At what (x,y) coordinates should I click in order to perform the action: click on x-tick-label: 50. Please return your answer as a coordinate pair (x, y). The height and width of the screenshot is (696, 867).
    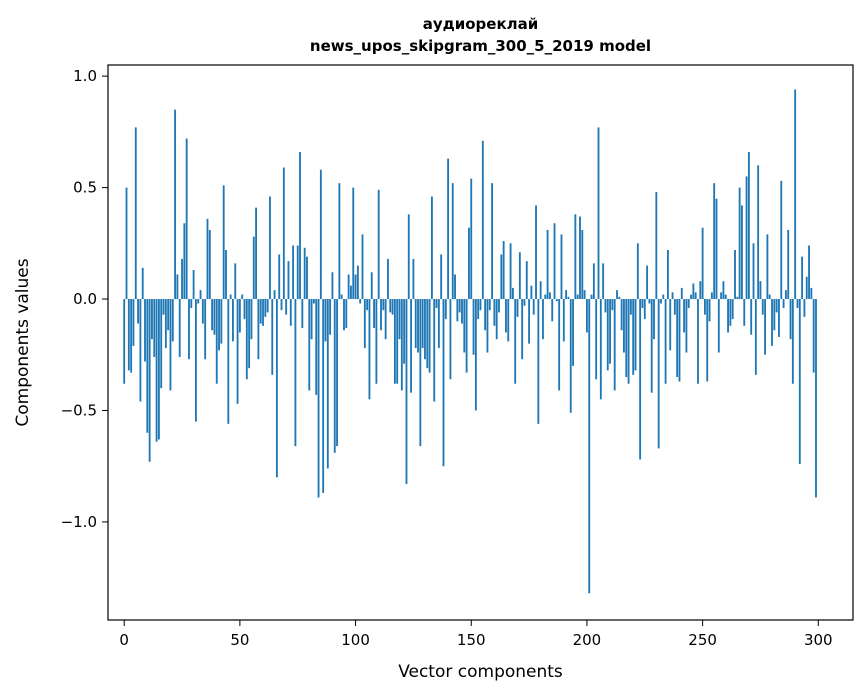
    Looking at the image, I should click on (239, 640).